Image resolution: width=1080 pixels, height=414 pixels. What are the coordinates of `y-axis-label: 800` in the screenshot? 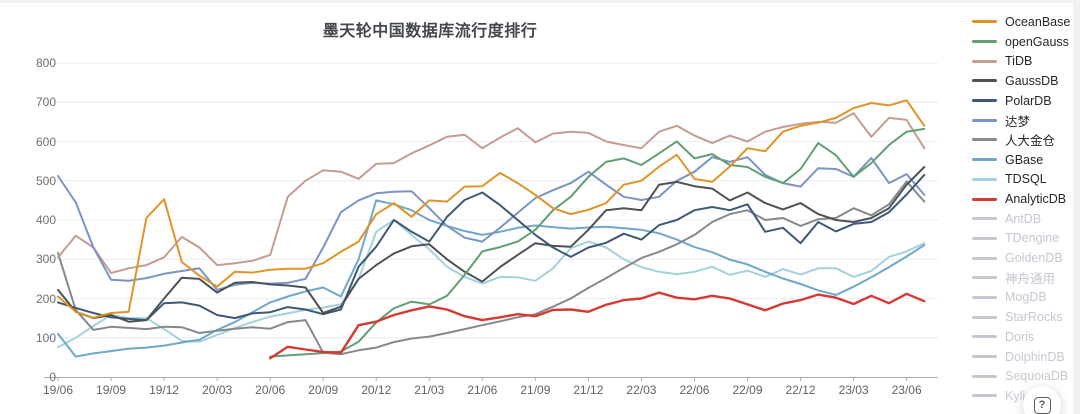 It's located at (45, 63).